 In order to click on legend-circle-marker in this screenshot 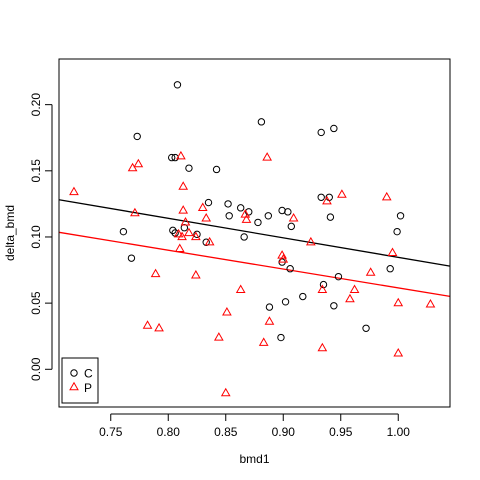, I will do `click(74, 373)`.